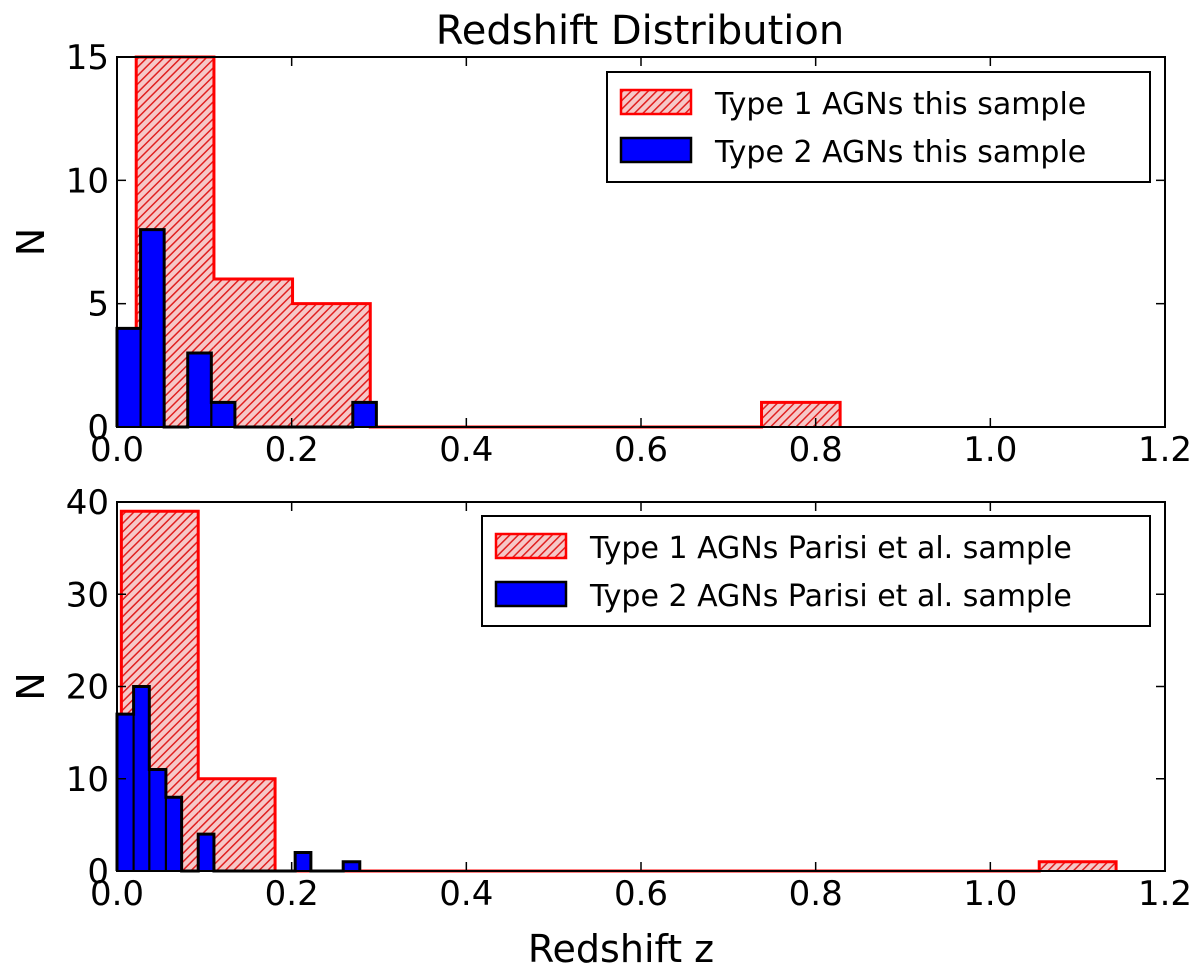 The image size is (1200, 971). What do you see at coordinates (621, 949) in the screenshot?
I see `x-axis-label: Redshift z` at bounding box center [621, 949].